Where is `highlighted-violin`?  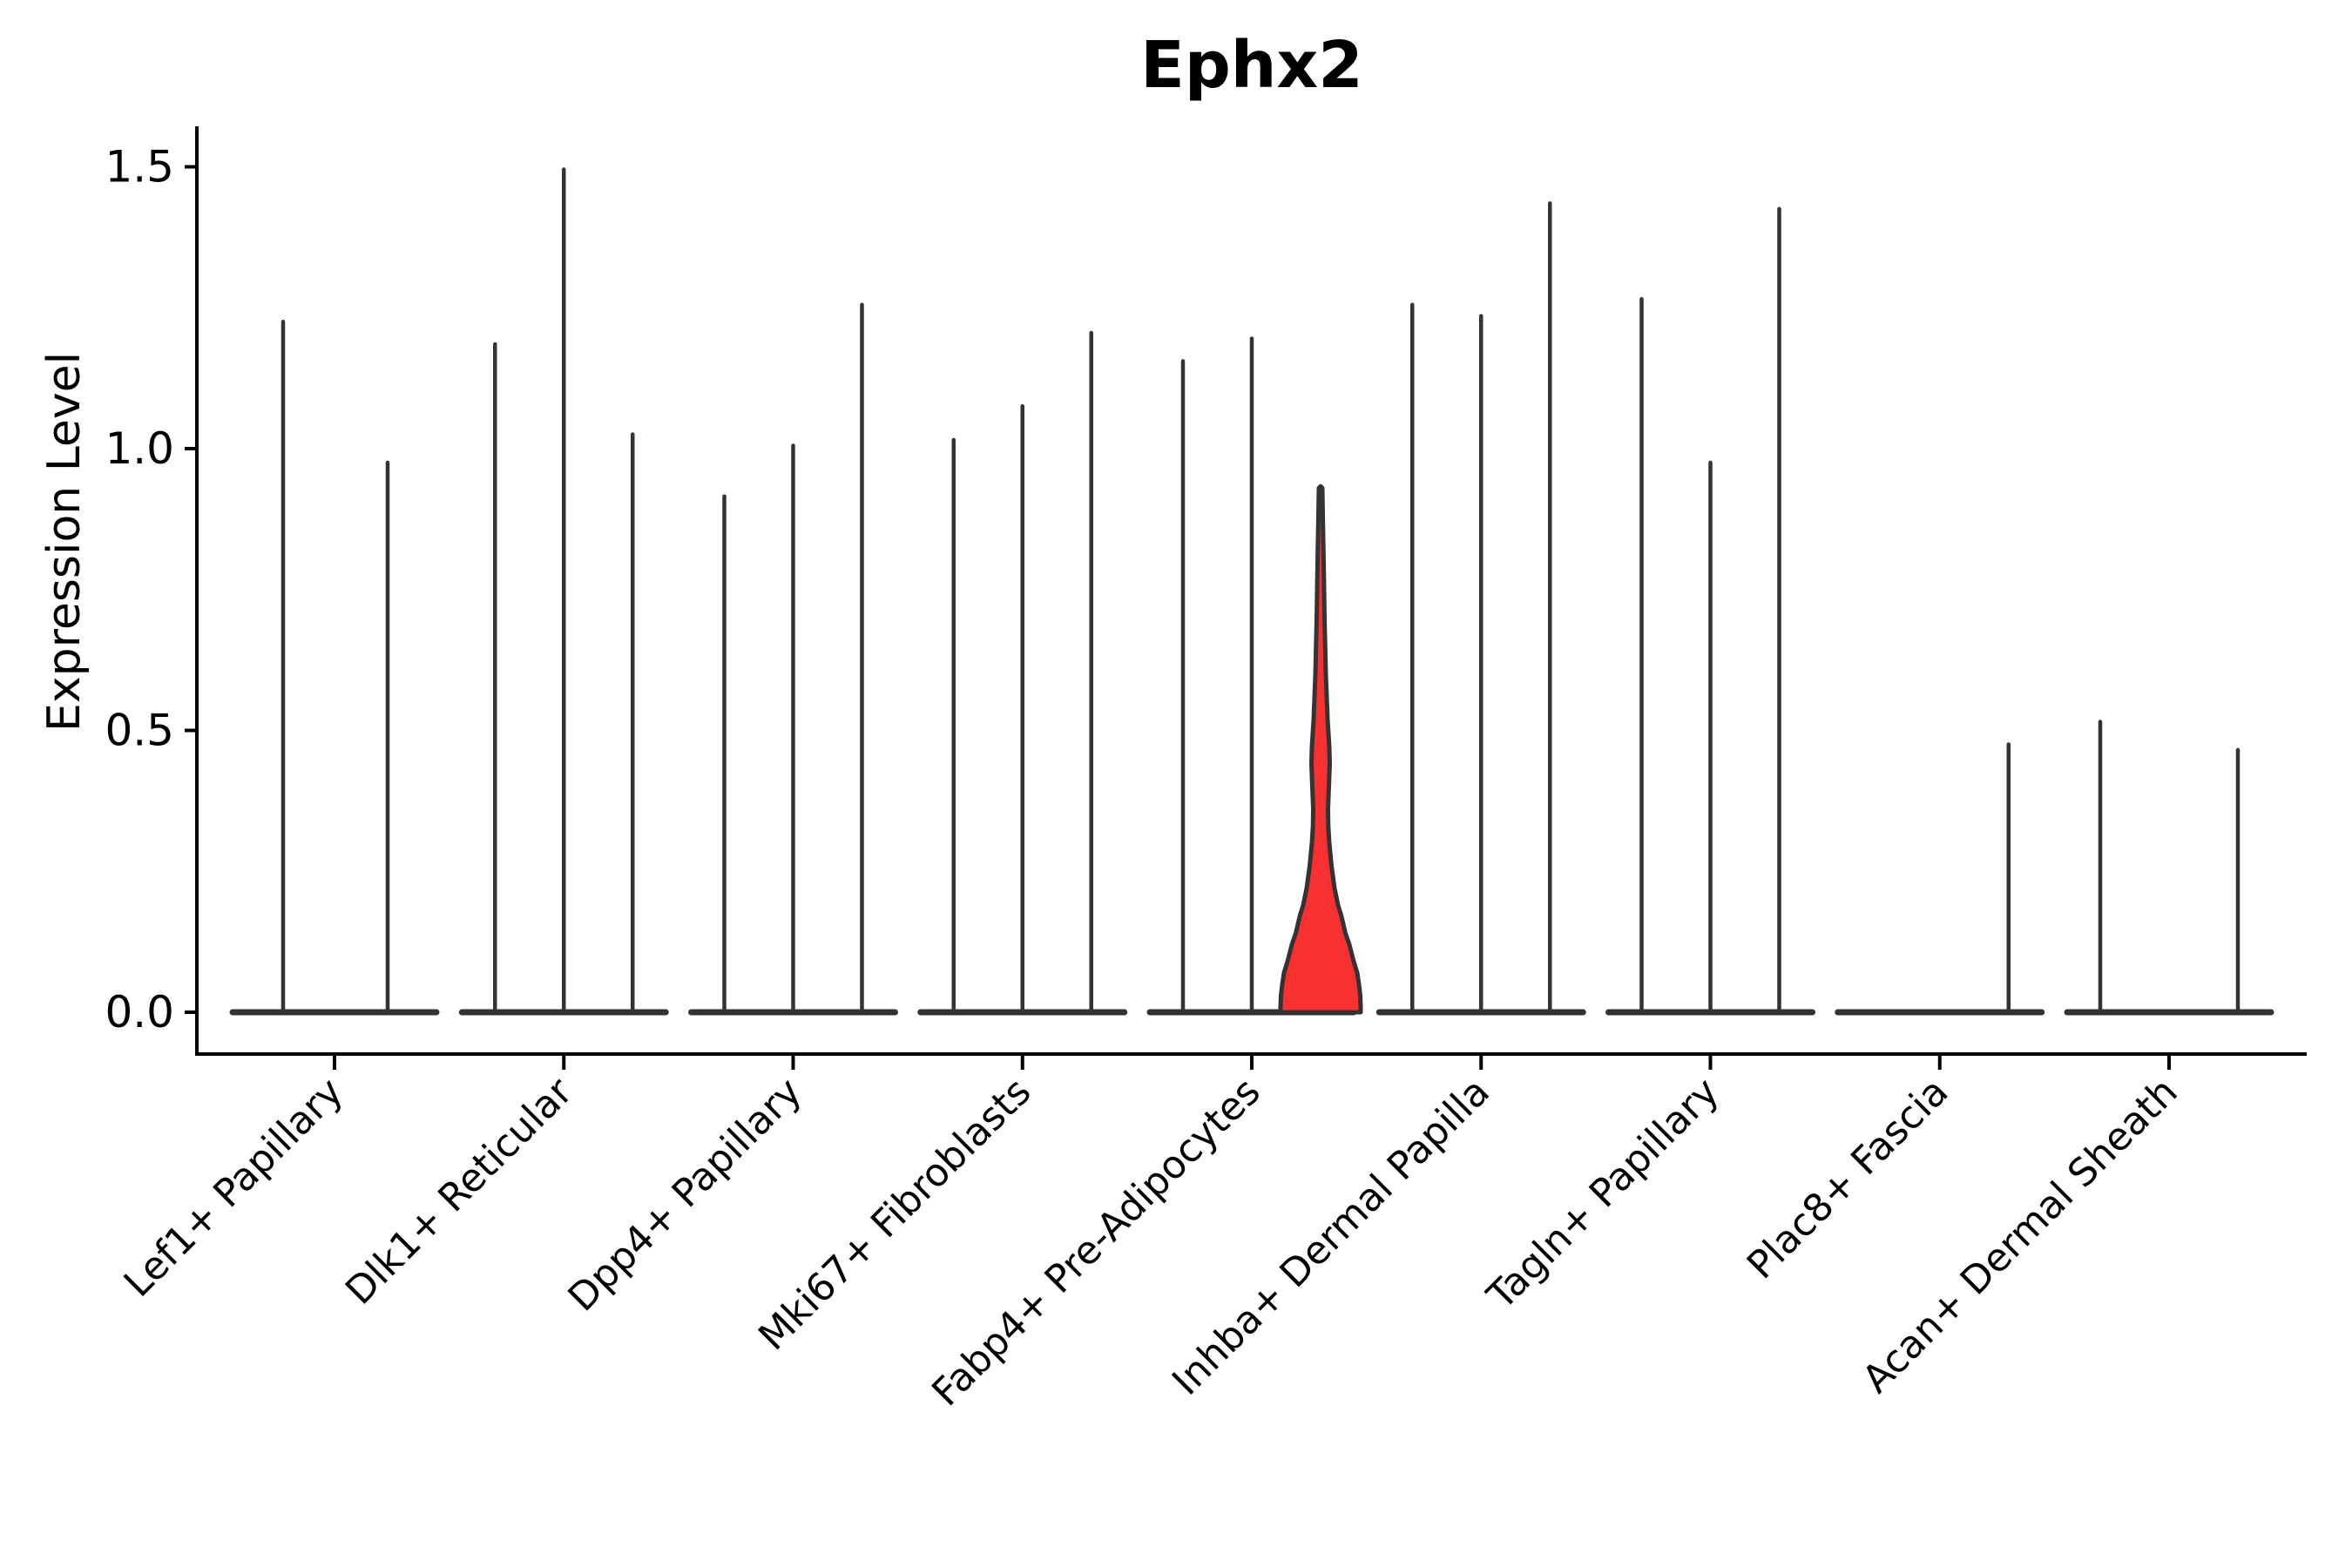
highlighted-violin is located at coordinates (1320, 749).